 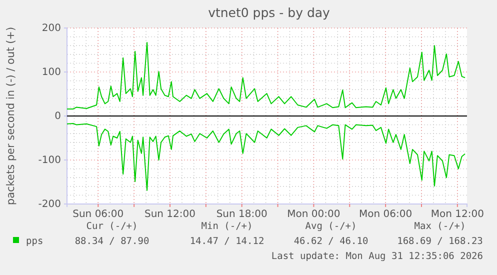 I want to click on text: Avg (-/+), so click(x=331, y=226).